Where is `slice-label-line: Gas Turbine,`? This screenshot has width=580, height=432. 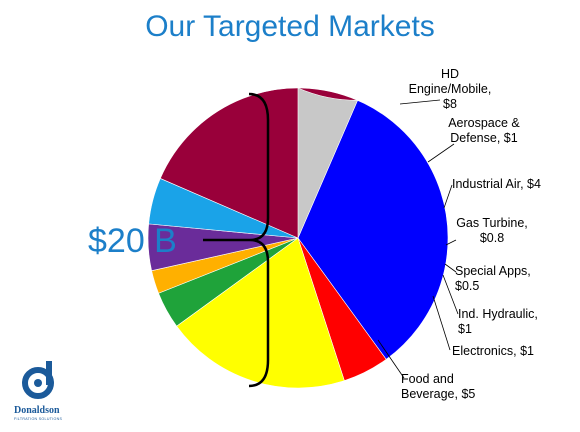 slice-label-line: Gas Turbine, is located at coordinates (492, 223).